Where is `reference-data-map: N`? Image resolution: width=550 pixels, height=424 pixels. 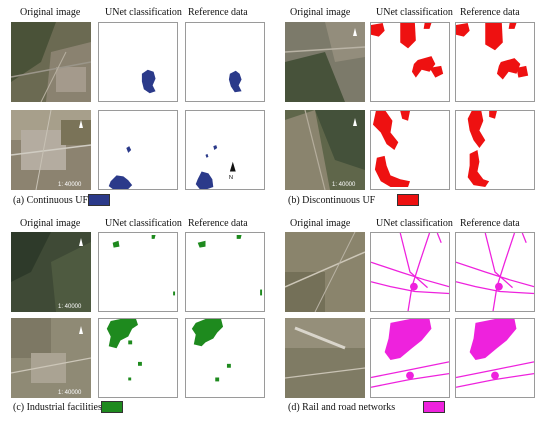 reference-data-map: N is located at coordinates (225, 150).